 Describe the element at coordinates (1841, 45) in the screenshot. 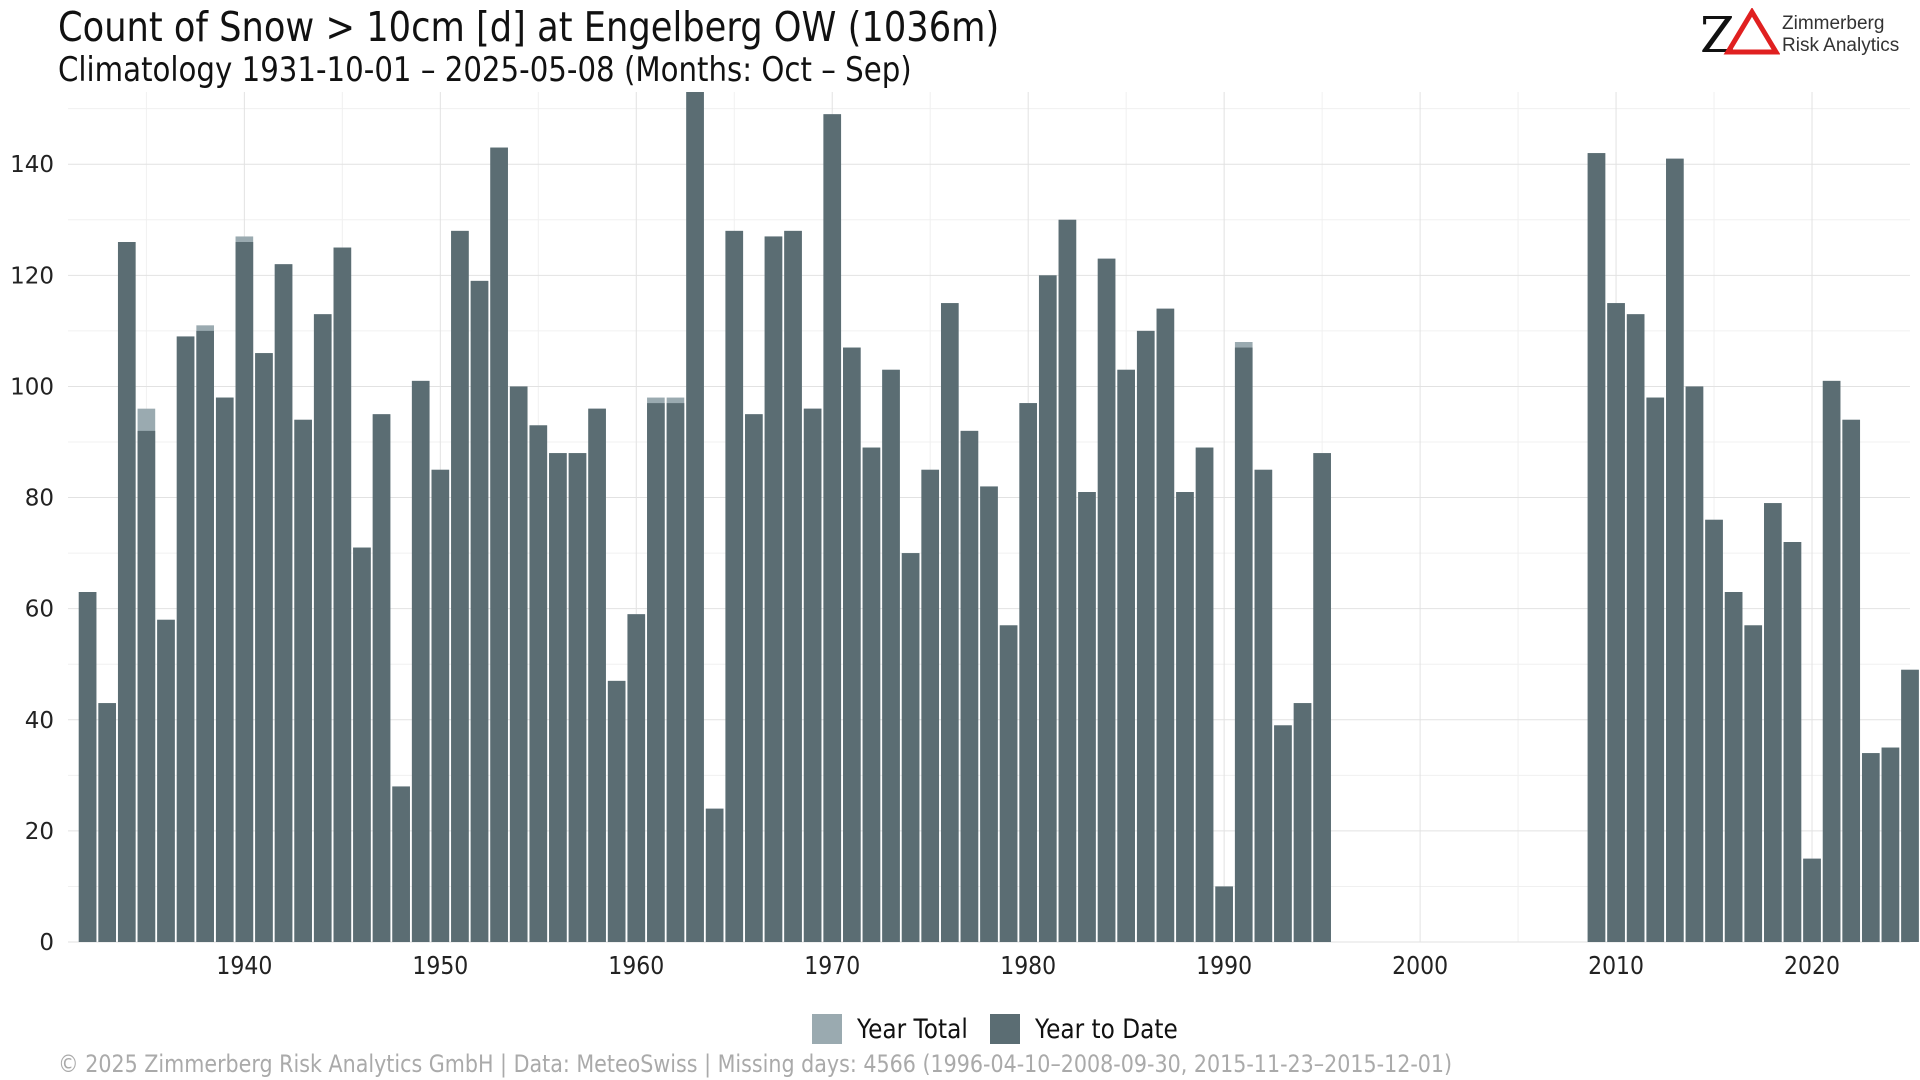

I see `logo-line2: Risk Analytics` at that location.